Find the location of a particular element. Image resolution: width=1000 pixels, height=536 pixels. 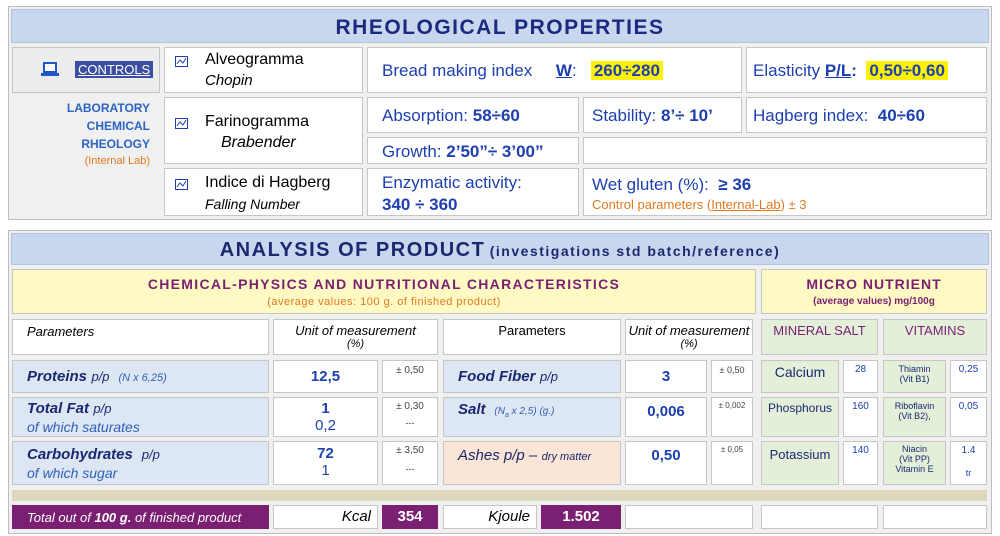

header-cell: Parameters is located at coordinates (532, 337).